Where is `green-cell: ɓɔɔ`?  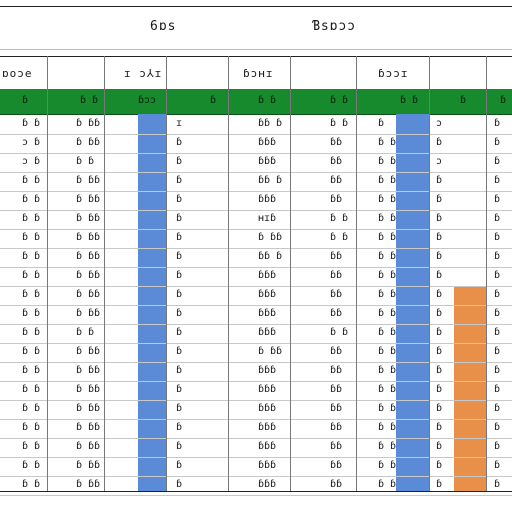 green-cell: ɓɔɔ is located at coordinates (147, 100).